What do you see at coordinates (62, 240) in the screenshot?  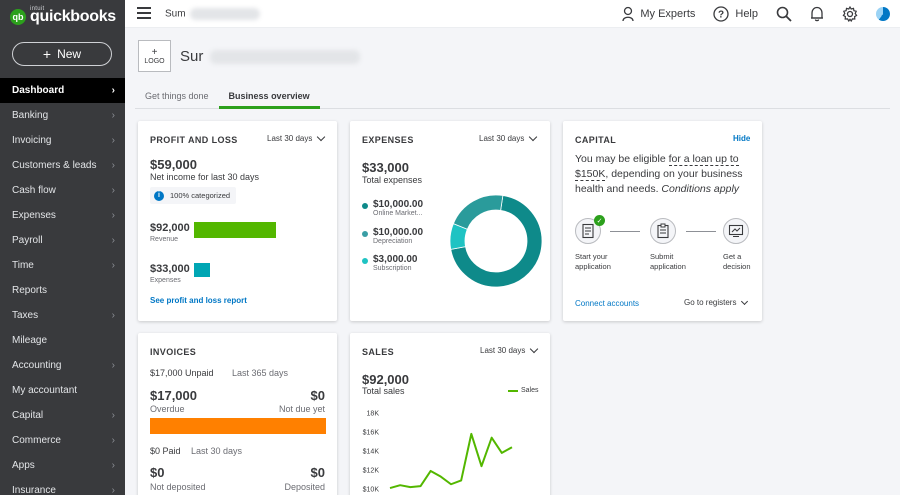 I see `sidebar-item-payroll: Payroll ›` at bounding box center [62, 240].